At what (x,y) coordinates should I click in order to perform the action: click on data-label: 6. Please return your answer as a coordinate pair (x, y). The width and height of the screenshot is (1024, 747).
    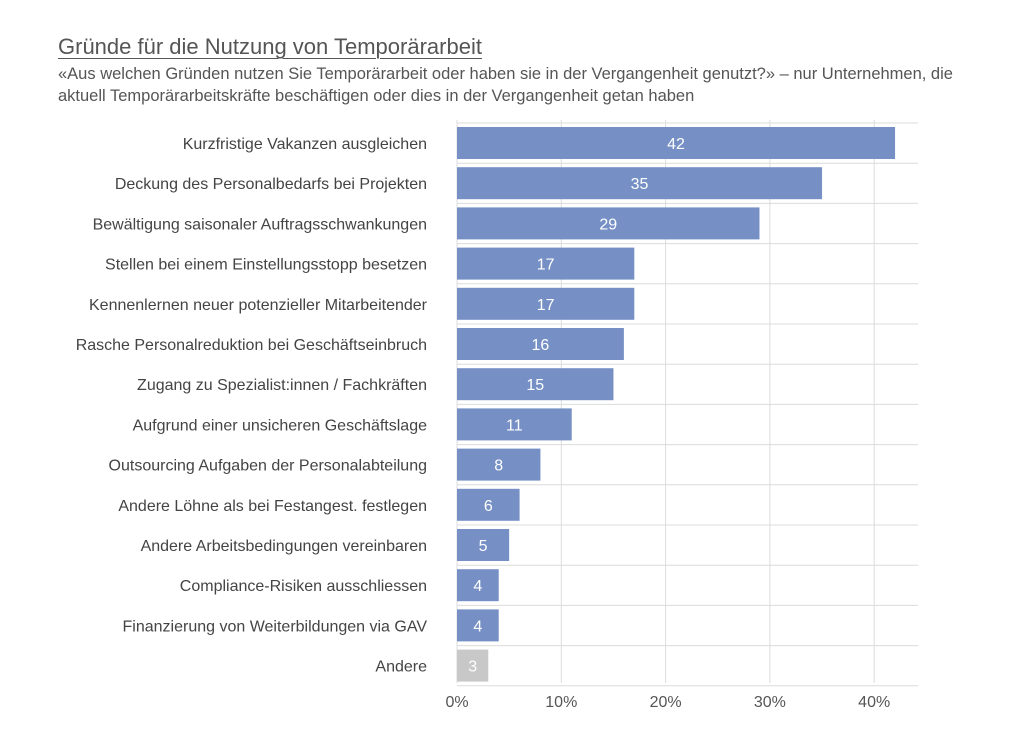
    Looking at the image, I should click on (488, 506).